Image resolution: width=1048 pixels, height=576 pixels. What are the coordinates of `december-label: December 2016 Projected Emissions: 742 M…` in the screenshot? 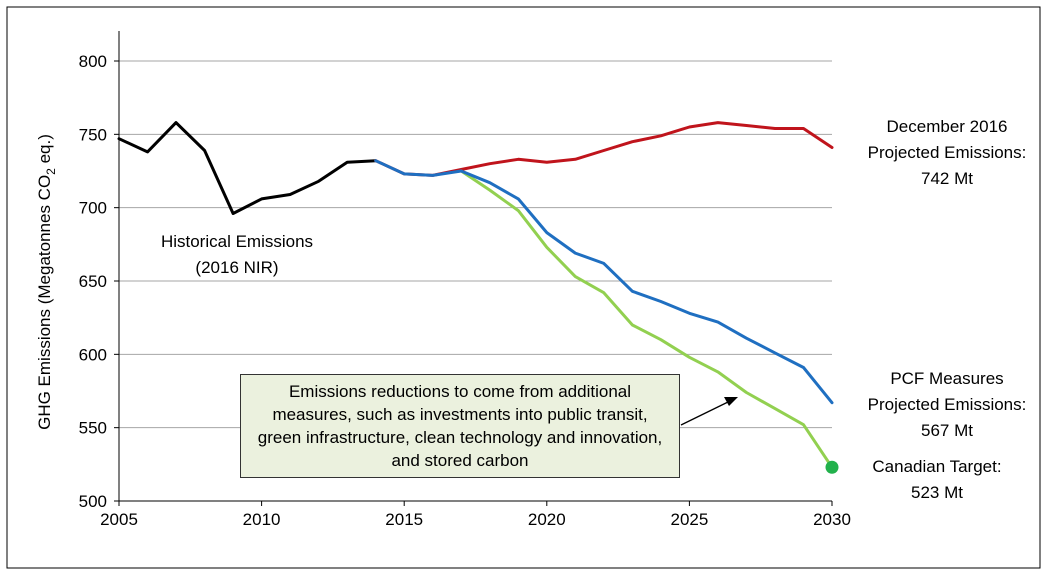 It's located at (947, 153).